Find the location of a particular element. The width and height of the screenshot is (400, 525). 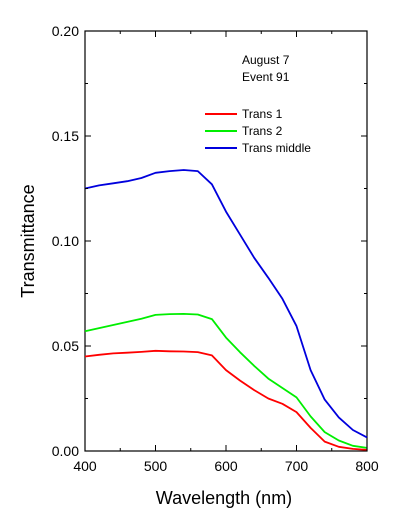

y-tick-label: 0.20 is located at coordinates (65, 31).